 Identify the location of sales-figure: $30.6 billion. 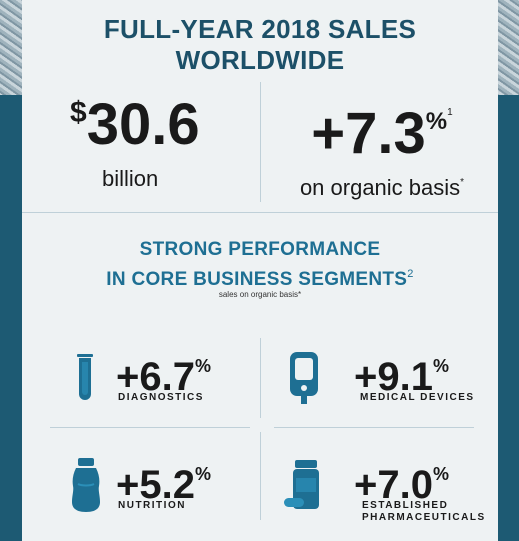
(160, 137).